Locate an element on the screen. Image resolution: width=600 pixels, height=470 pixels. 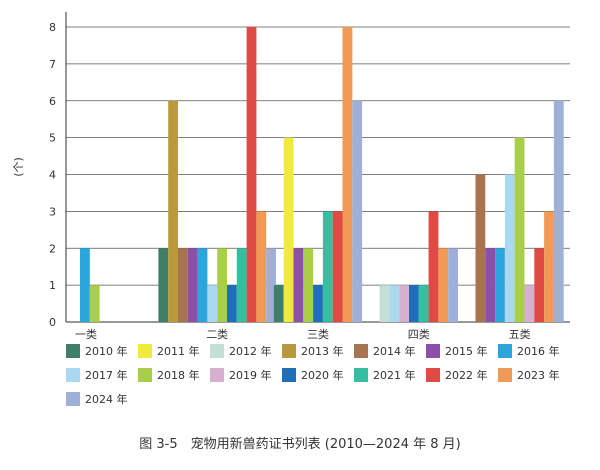
legend-item: 2020 年 is located at coordinates (313, 375).